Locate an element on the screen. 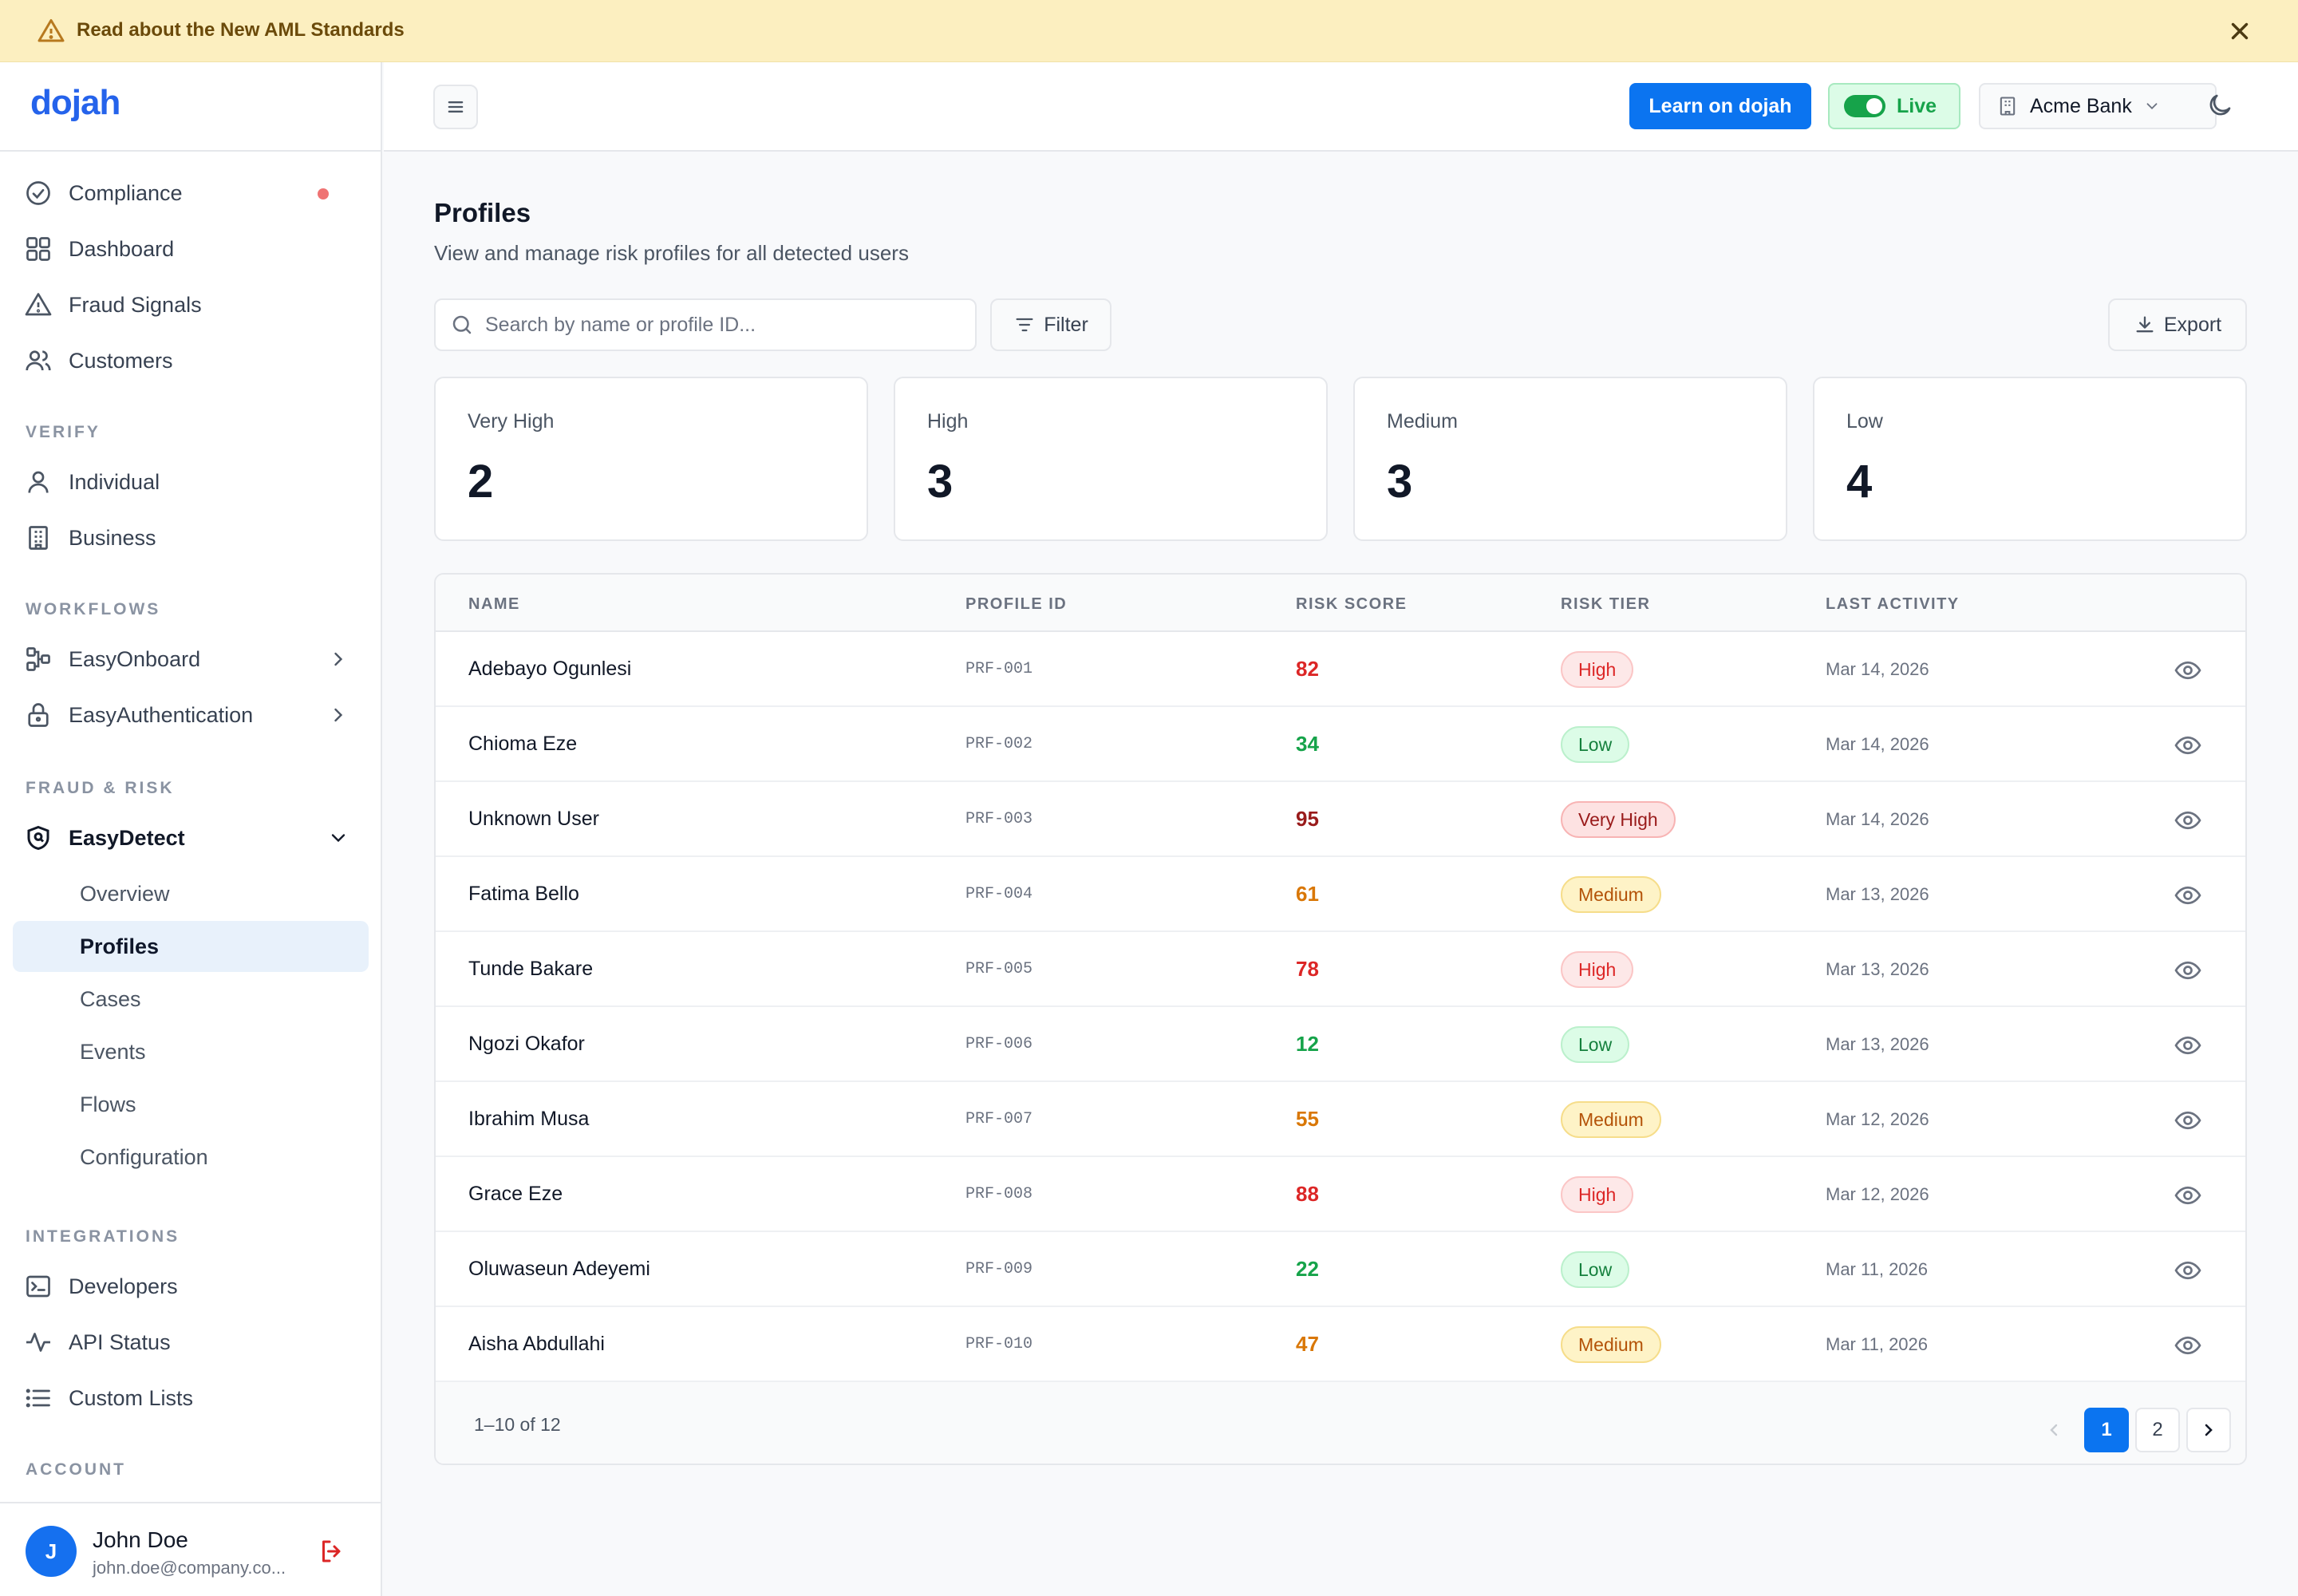 This screenshot has width=2298, height=1596. user-name: John Doe is located at coordinates (141, 1539).